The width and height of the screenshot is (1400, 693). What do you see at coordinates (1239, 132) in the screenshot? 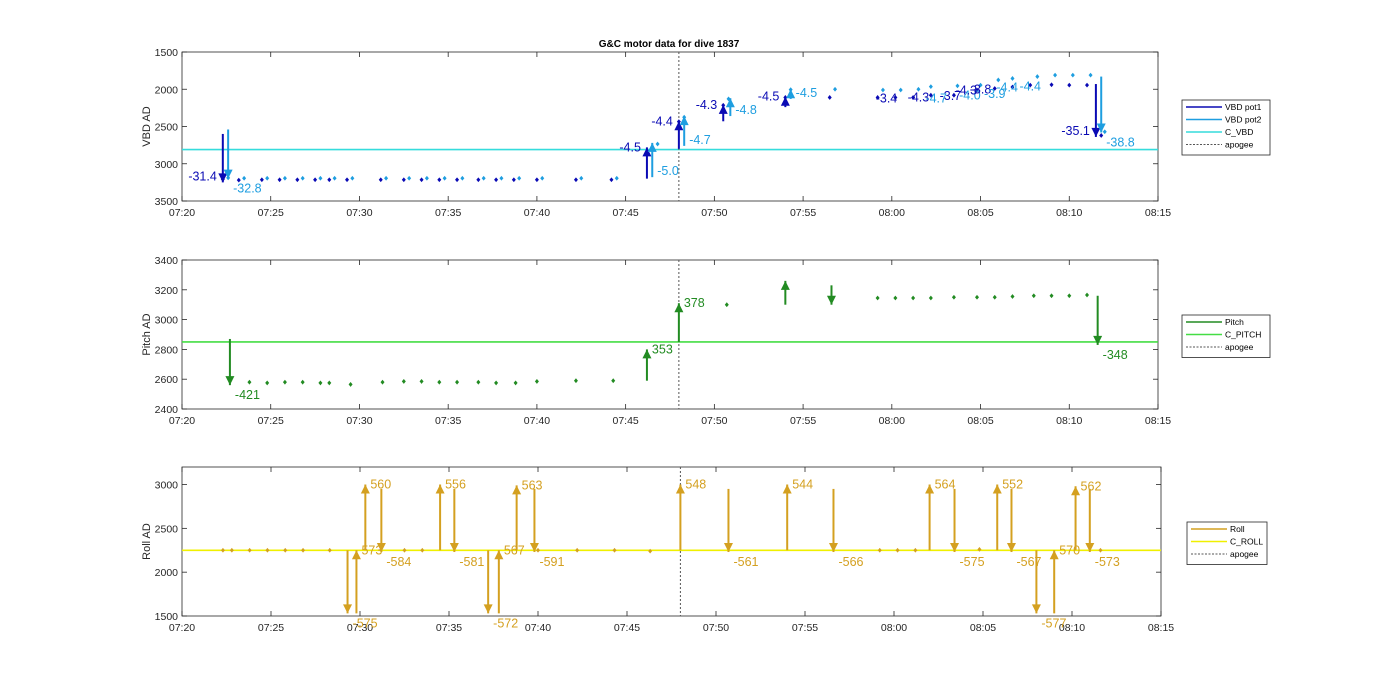
I see `legend-entry: C_VBD` at bounding box center [1239, 132].